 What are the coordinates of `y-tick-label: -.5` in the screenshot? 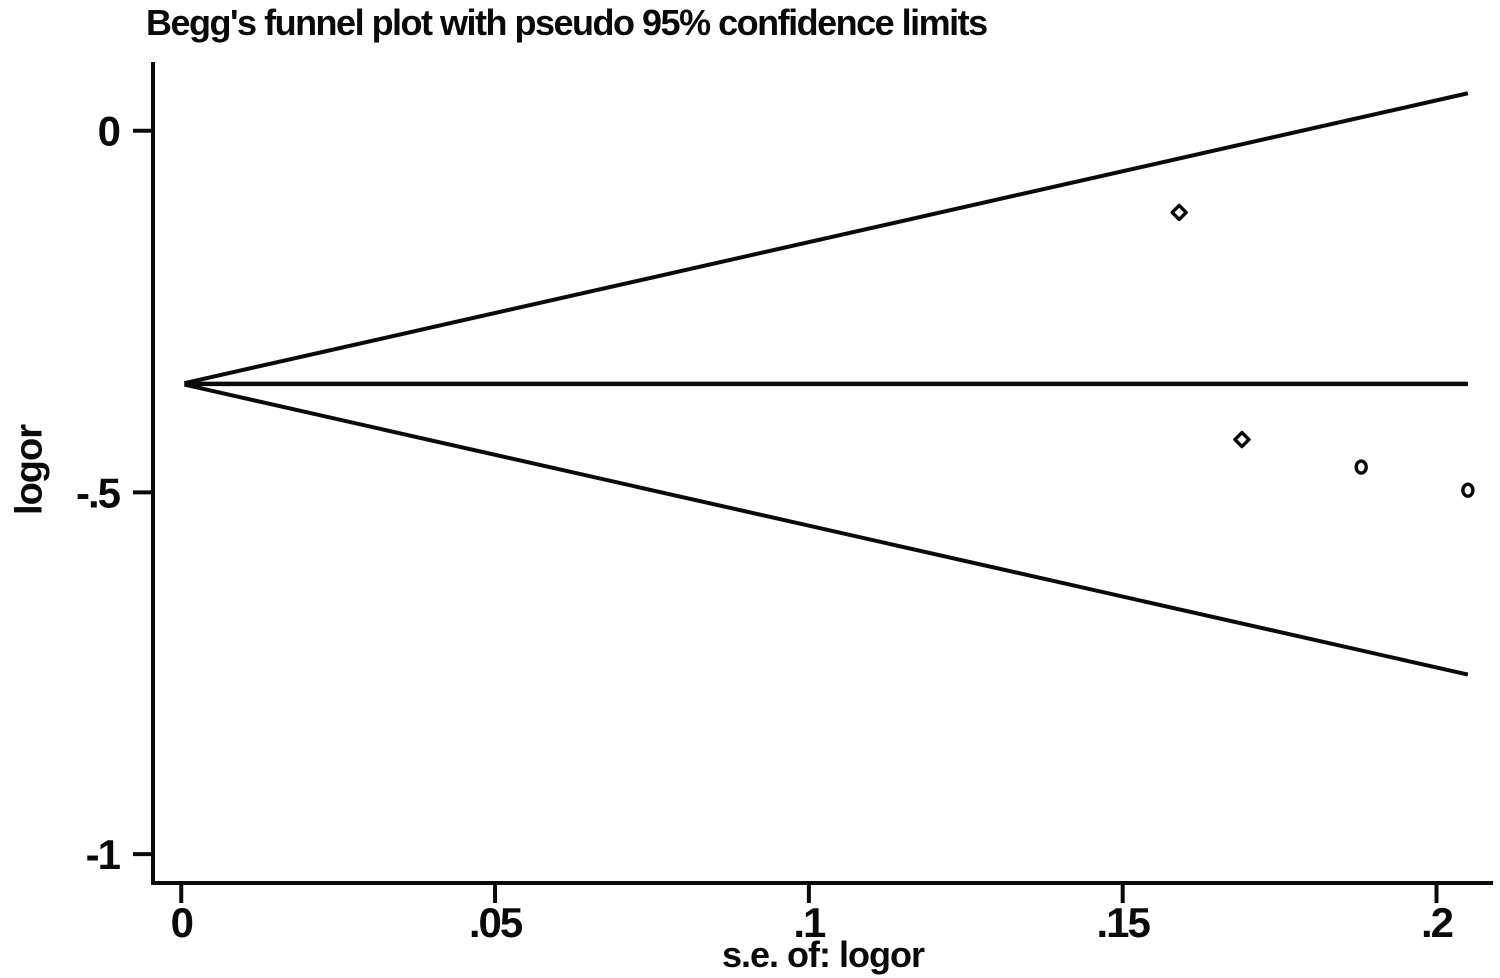 It's located at (98, 492).